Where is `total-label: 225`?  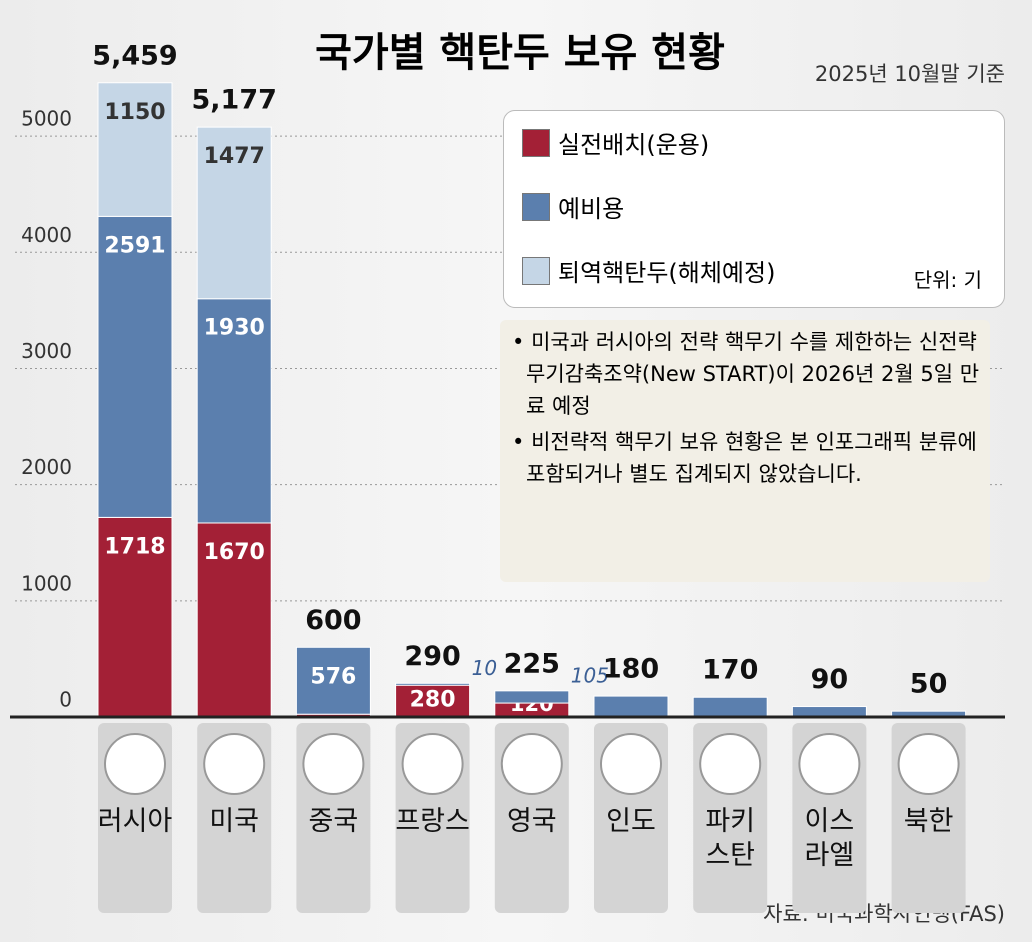
total-label: 225 is located at coordinates (532, 663).